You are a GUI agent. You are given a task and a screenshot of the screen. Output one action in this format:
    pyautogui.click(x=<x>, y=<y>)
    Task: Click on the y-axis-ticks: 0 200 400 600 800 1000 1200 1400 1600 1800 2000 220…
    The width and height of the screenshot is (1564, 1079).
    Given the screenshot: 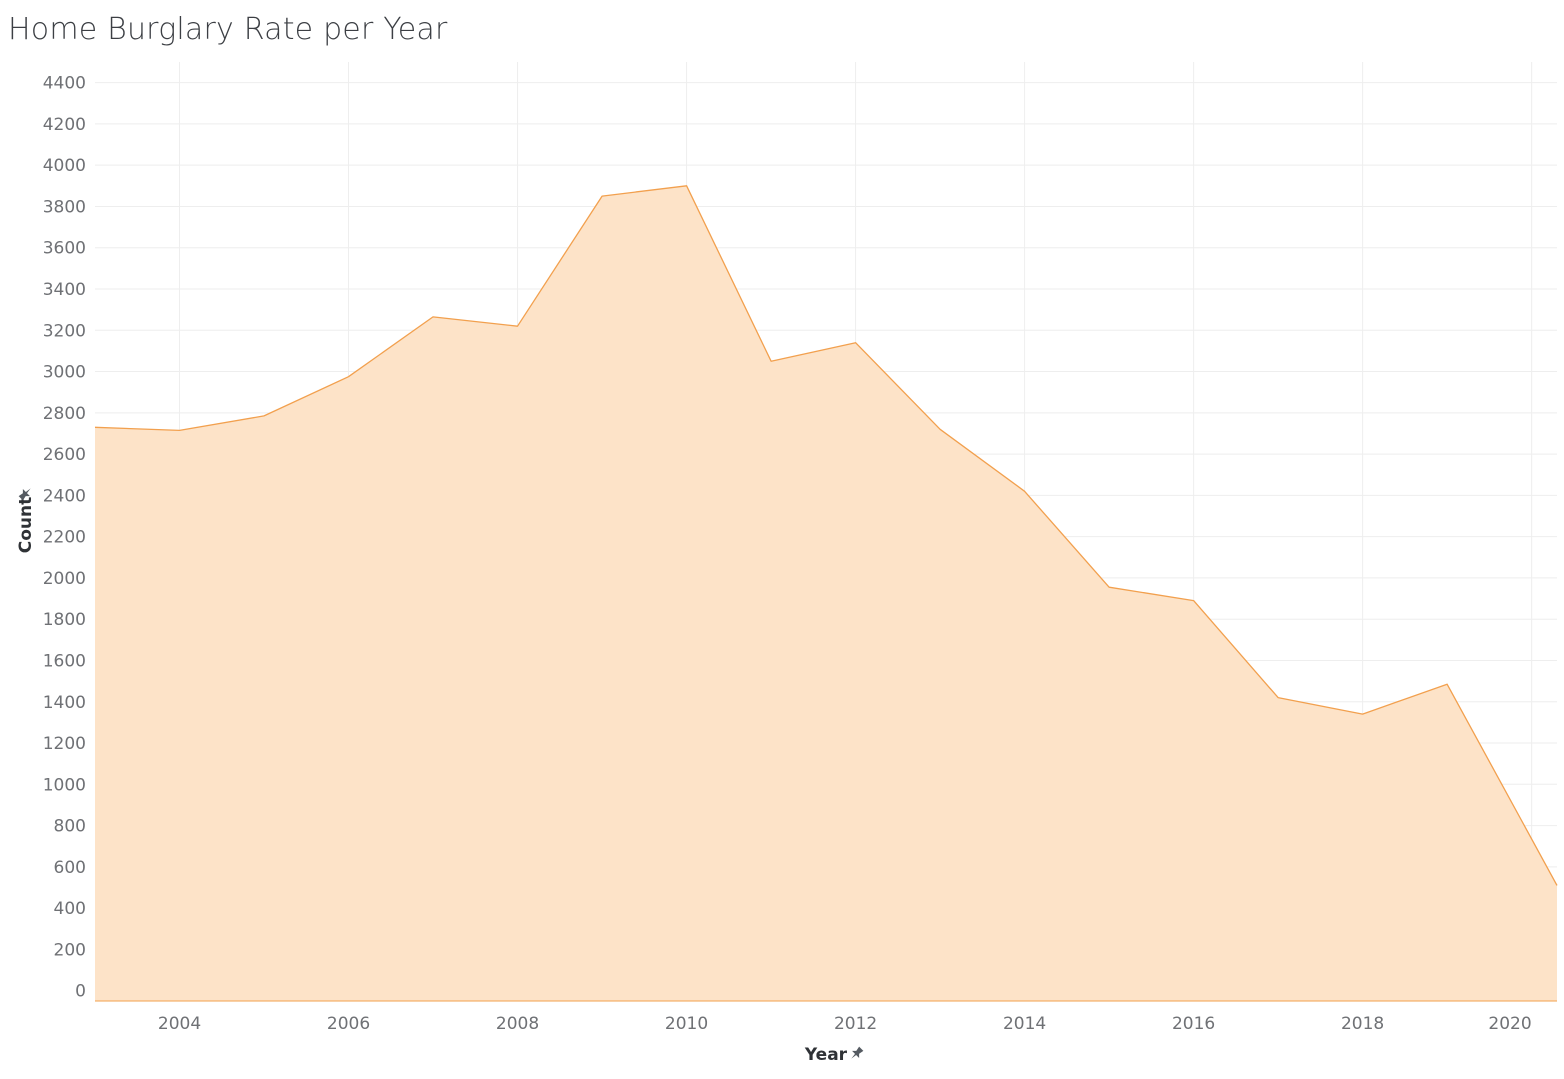 What is the action you would take?
    pyautogui.click(x=64, y=538)
    